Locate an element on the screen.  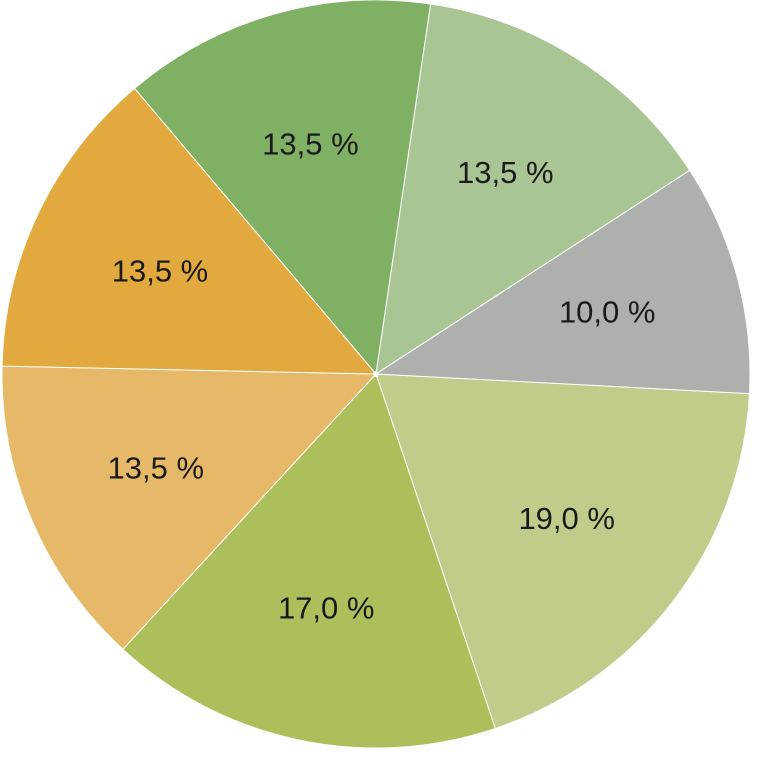
pie-slice-label: 19,0 % is located at coordinates (566, 518).